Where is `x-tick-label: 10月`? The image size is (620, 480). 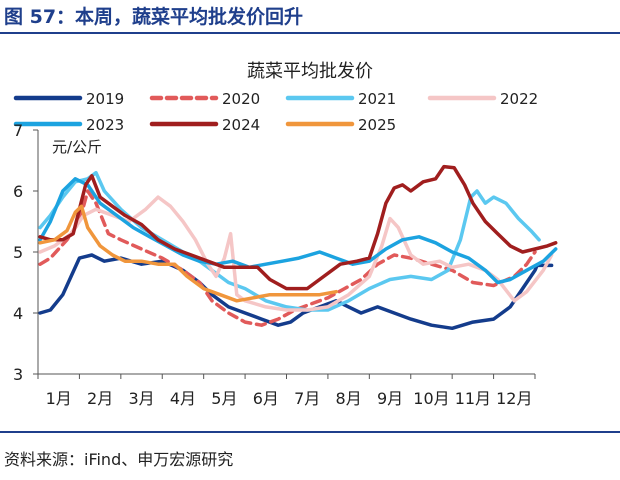
x-tick-label: 10月 is located at coordinates (431, 398).